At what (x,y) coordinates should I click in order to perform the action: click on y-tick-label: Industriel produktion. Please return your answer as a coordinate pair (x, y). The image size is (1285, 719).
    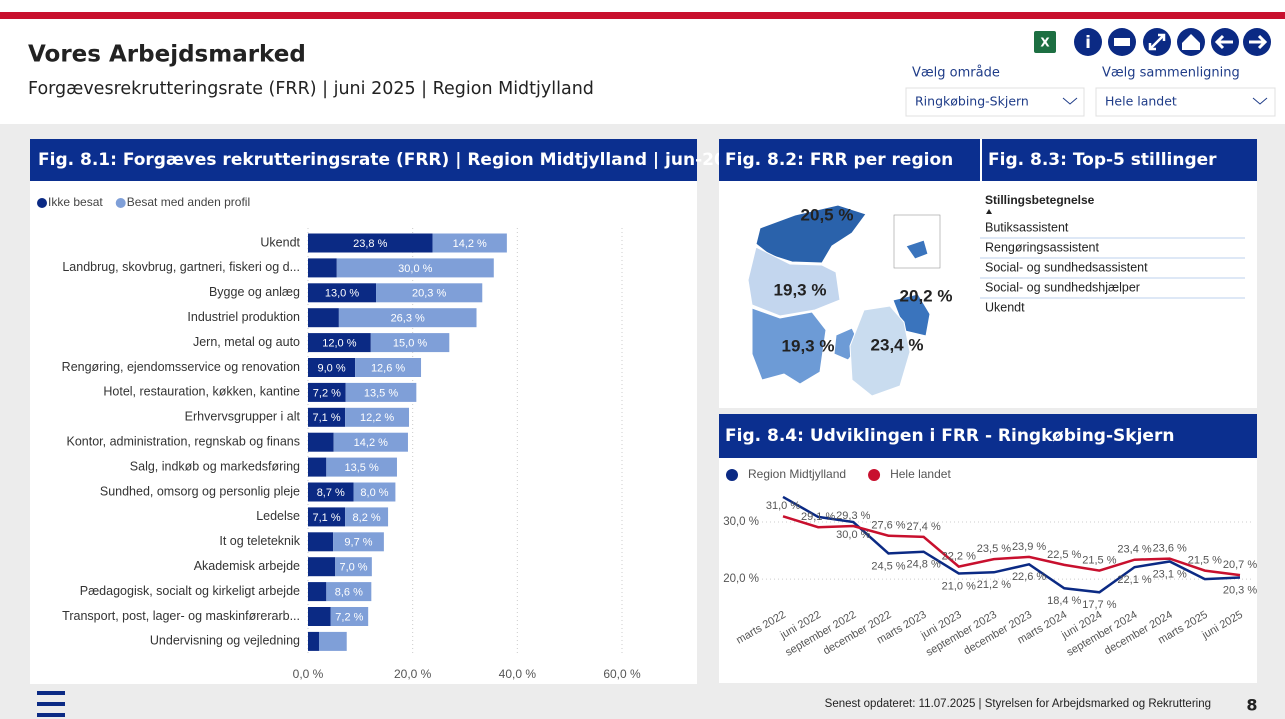
    Looking at the image, I should click on (243, 317).